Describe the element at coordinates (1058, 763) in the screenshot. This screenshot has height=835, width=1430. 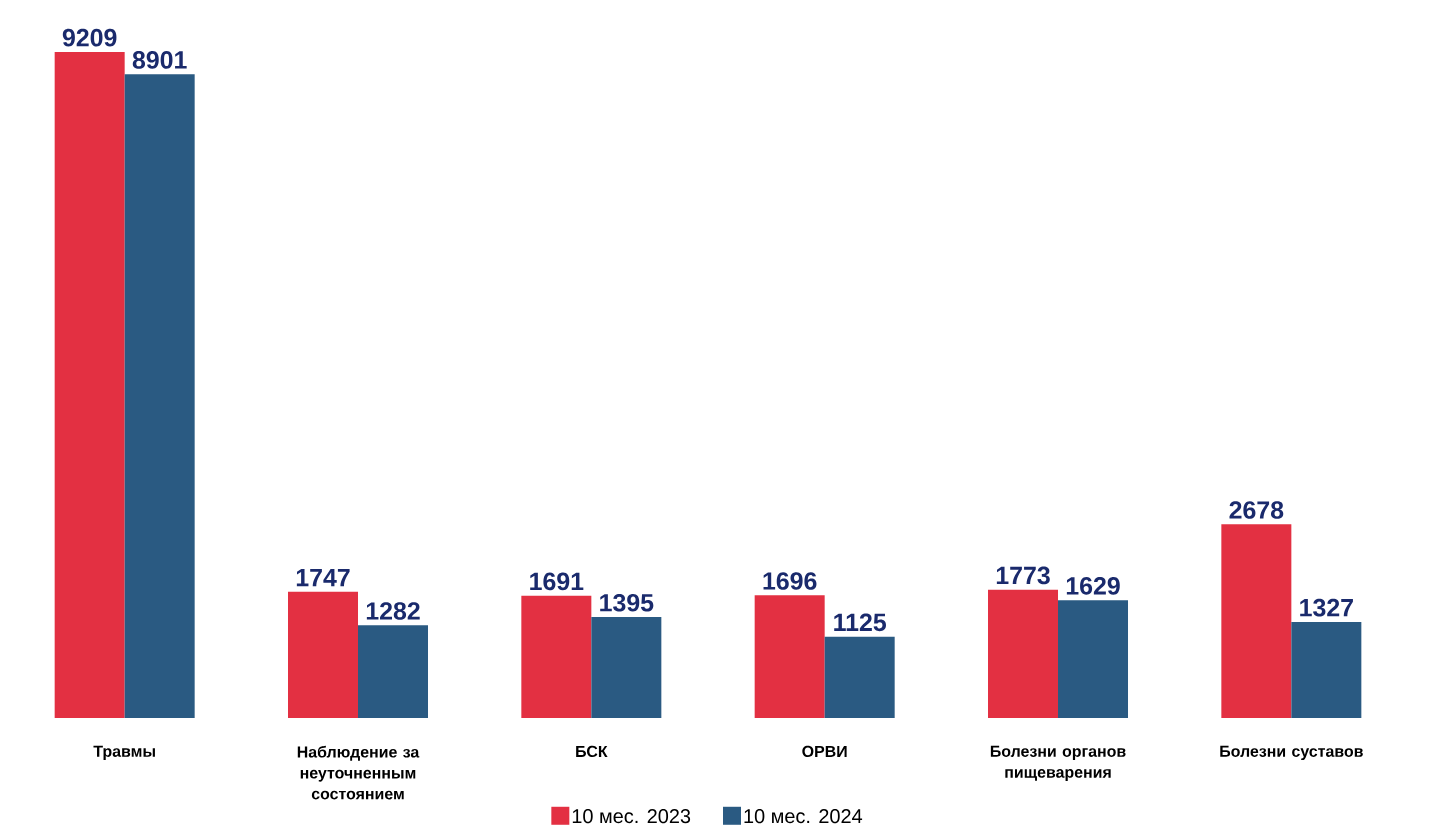
I see `x-tick-label: Болезни органов пищеварения` at that location.